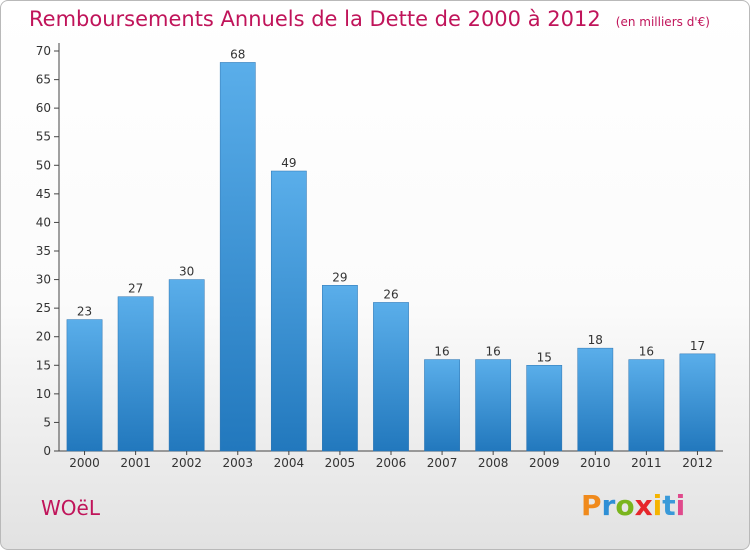 The height and width of the screenshot is (550, 750). I want to click on x-tick-label: 2011, so click(646, 463).